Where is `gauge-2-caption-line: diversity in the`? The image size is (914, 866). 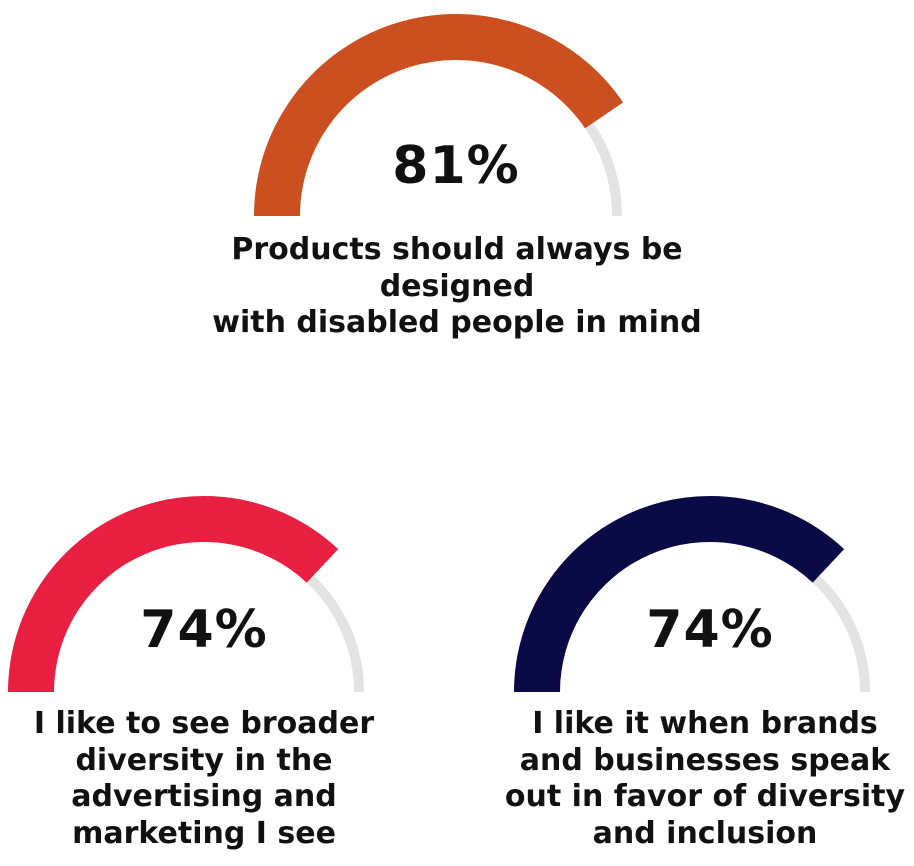 gauge-2-caption-line: diversity in the is located at coordinates (204, 760).